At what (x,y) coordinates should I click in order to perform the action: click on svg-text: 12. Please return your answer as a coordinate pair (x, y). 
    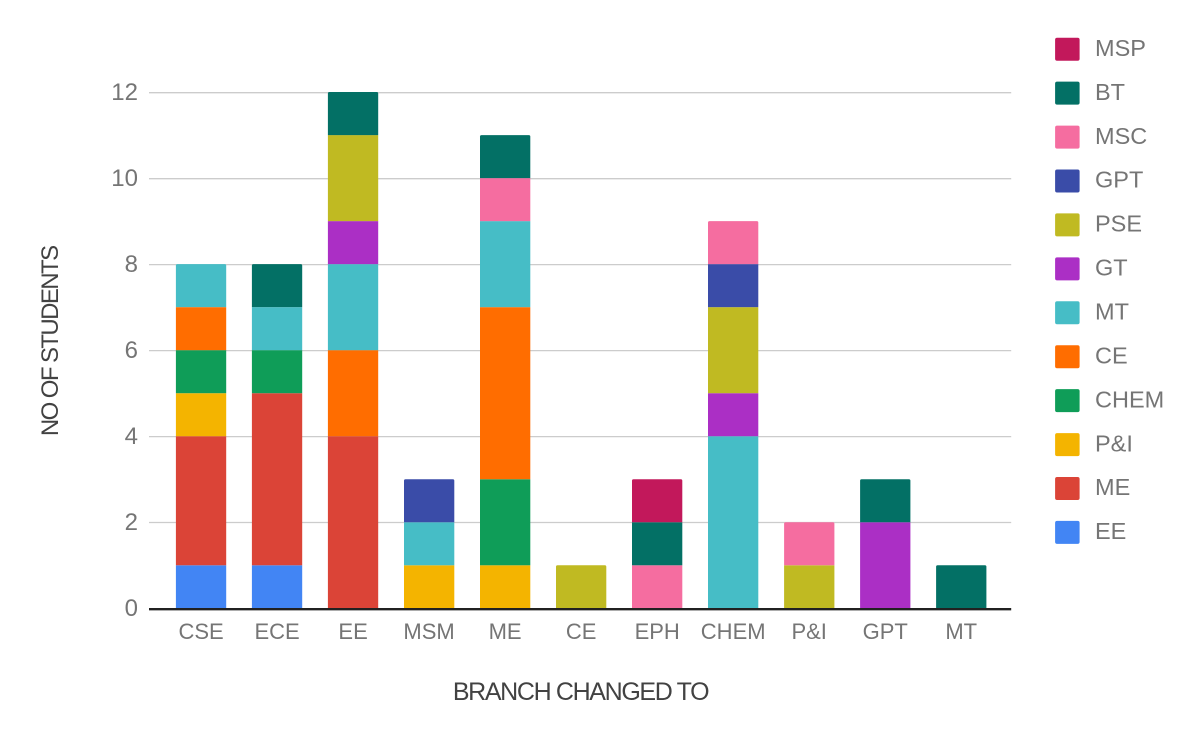
    Looking at the image, I should click on (124, 92).